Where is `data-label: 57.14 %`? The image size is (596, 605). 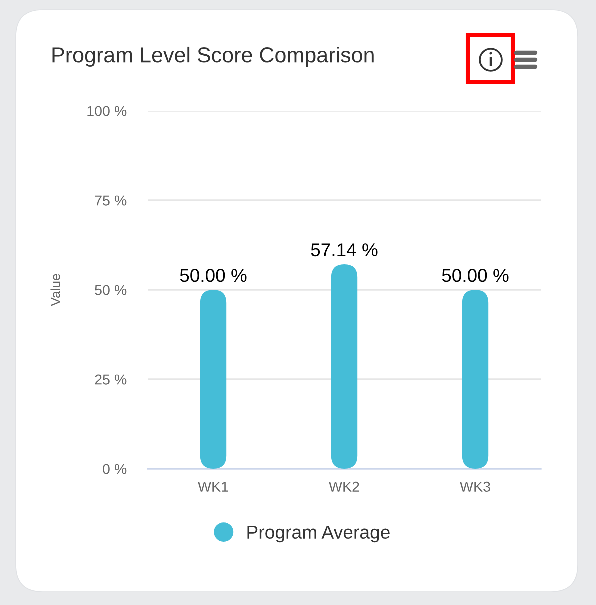
data-label: 57.14 % is located at coordinates (344, 250).